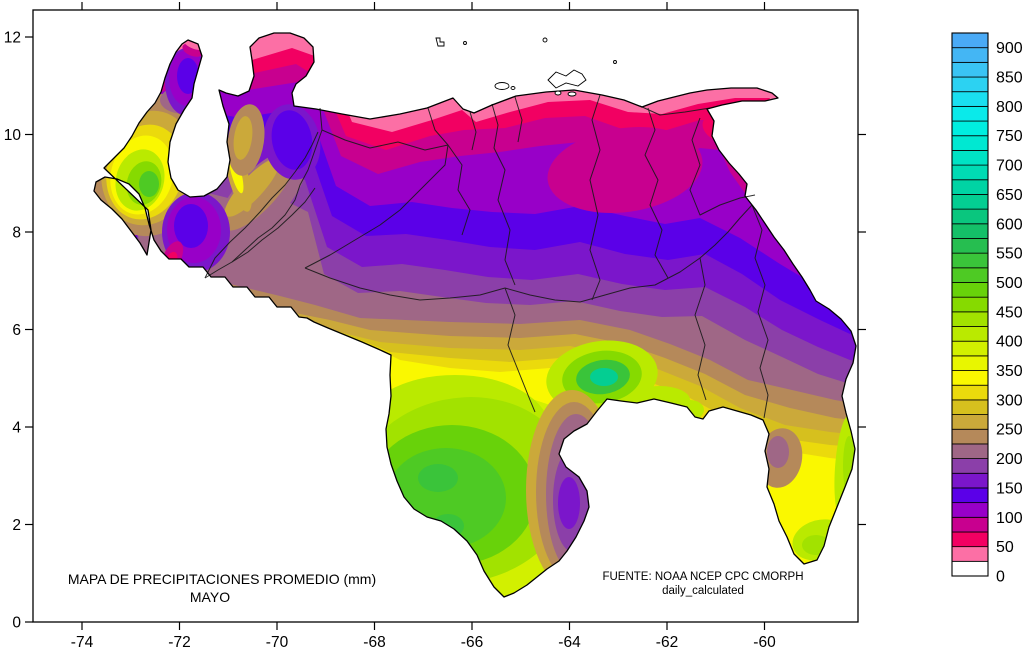 This screenshot has height=656, width=1024. I want to click on tortuga-island, so click(502, 86).